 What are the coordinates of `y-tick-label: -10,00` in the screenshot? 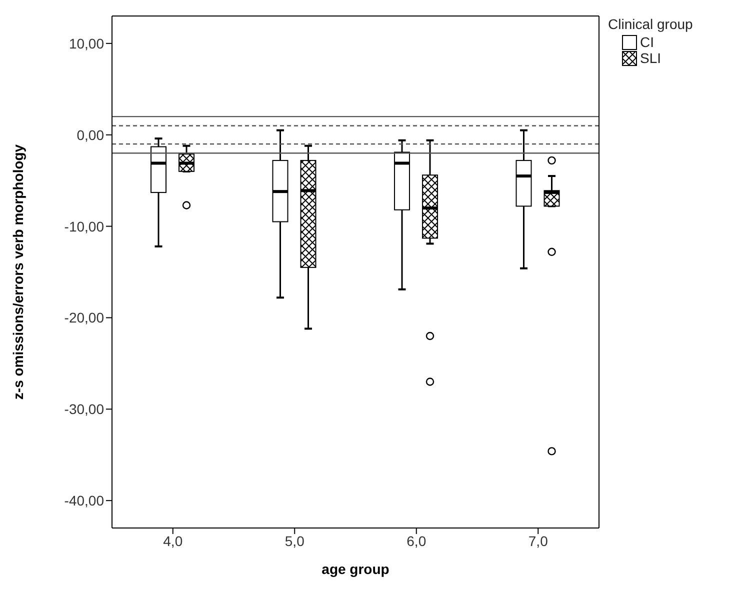 It's located at (84, 226).